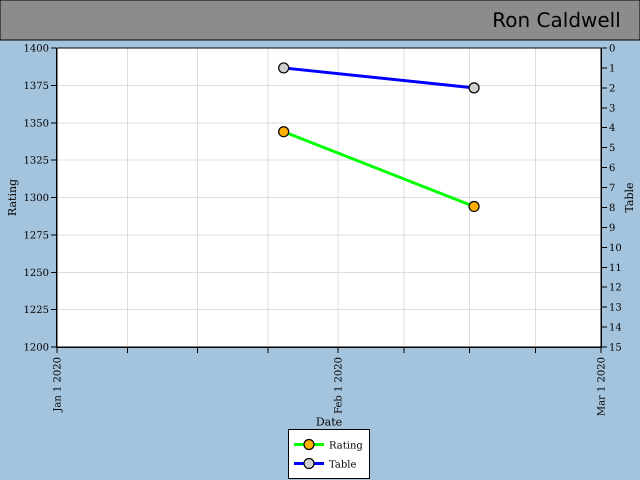 This screenshot has width=640, height=480. Describe the element at coordinates (612, 49) in the screenshot. I see `y2-tick-label: 0` at that location.